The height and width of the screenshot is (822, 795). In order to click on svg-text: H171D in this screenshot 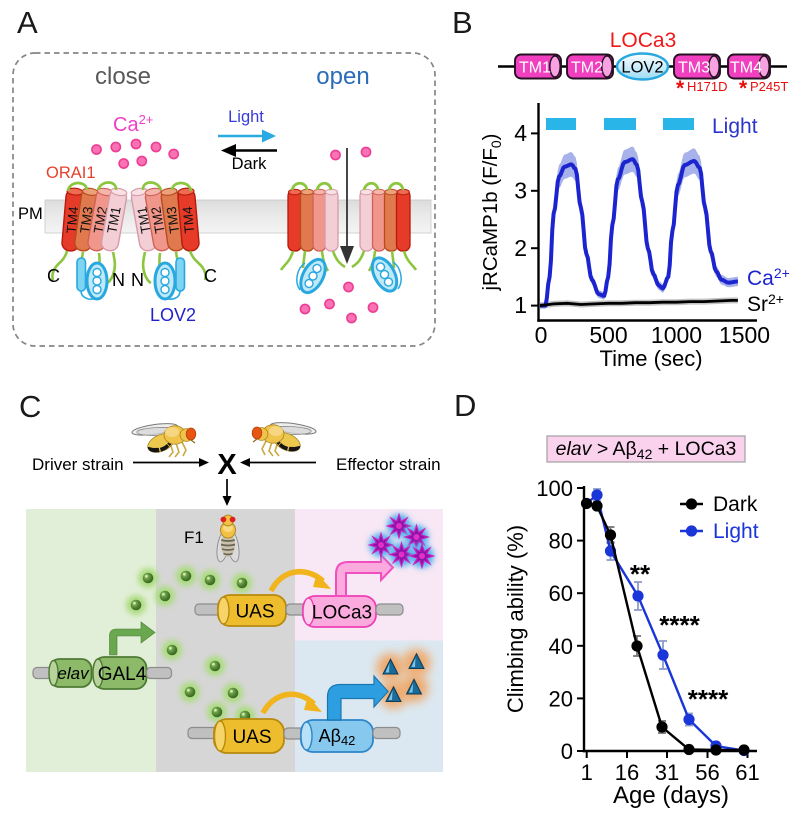, I will do `click(707, 86)`.